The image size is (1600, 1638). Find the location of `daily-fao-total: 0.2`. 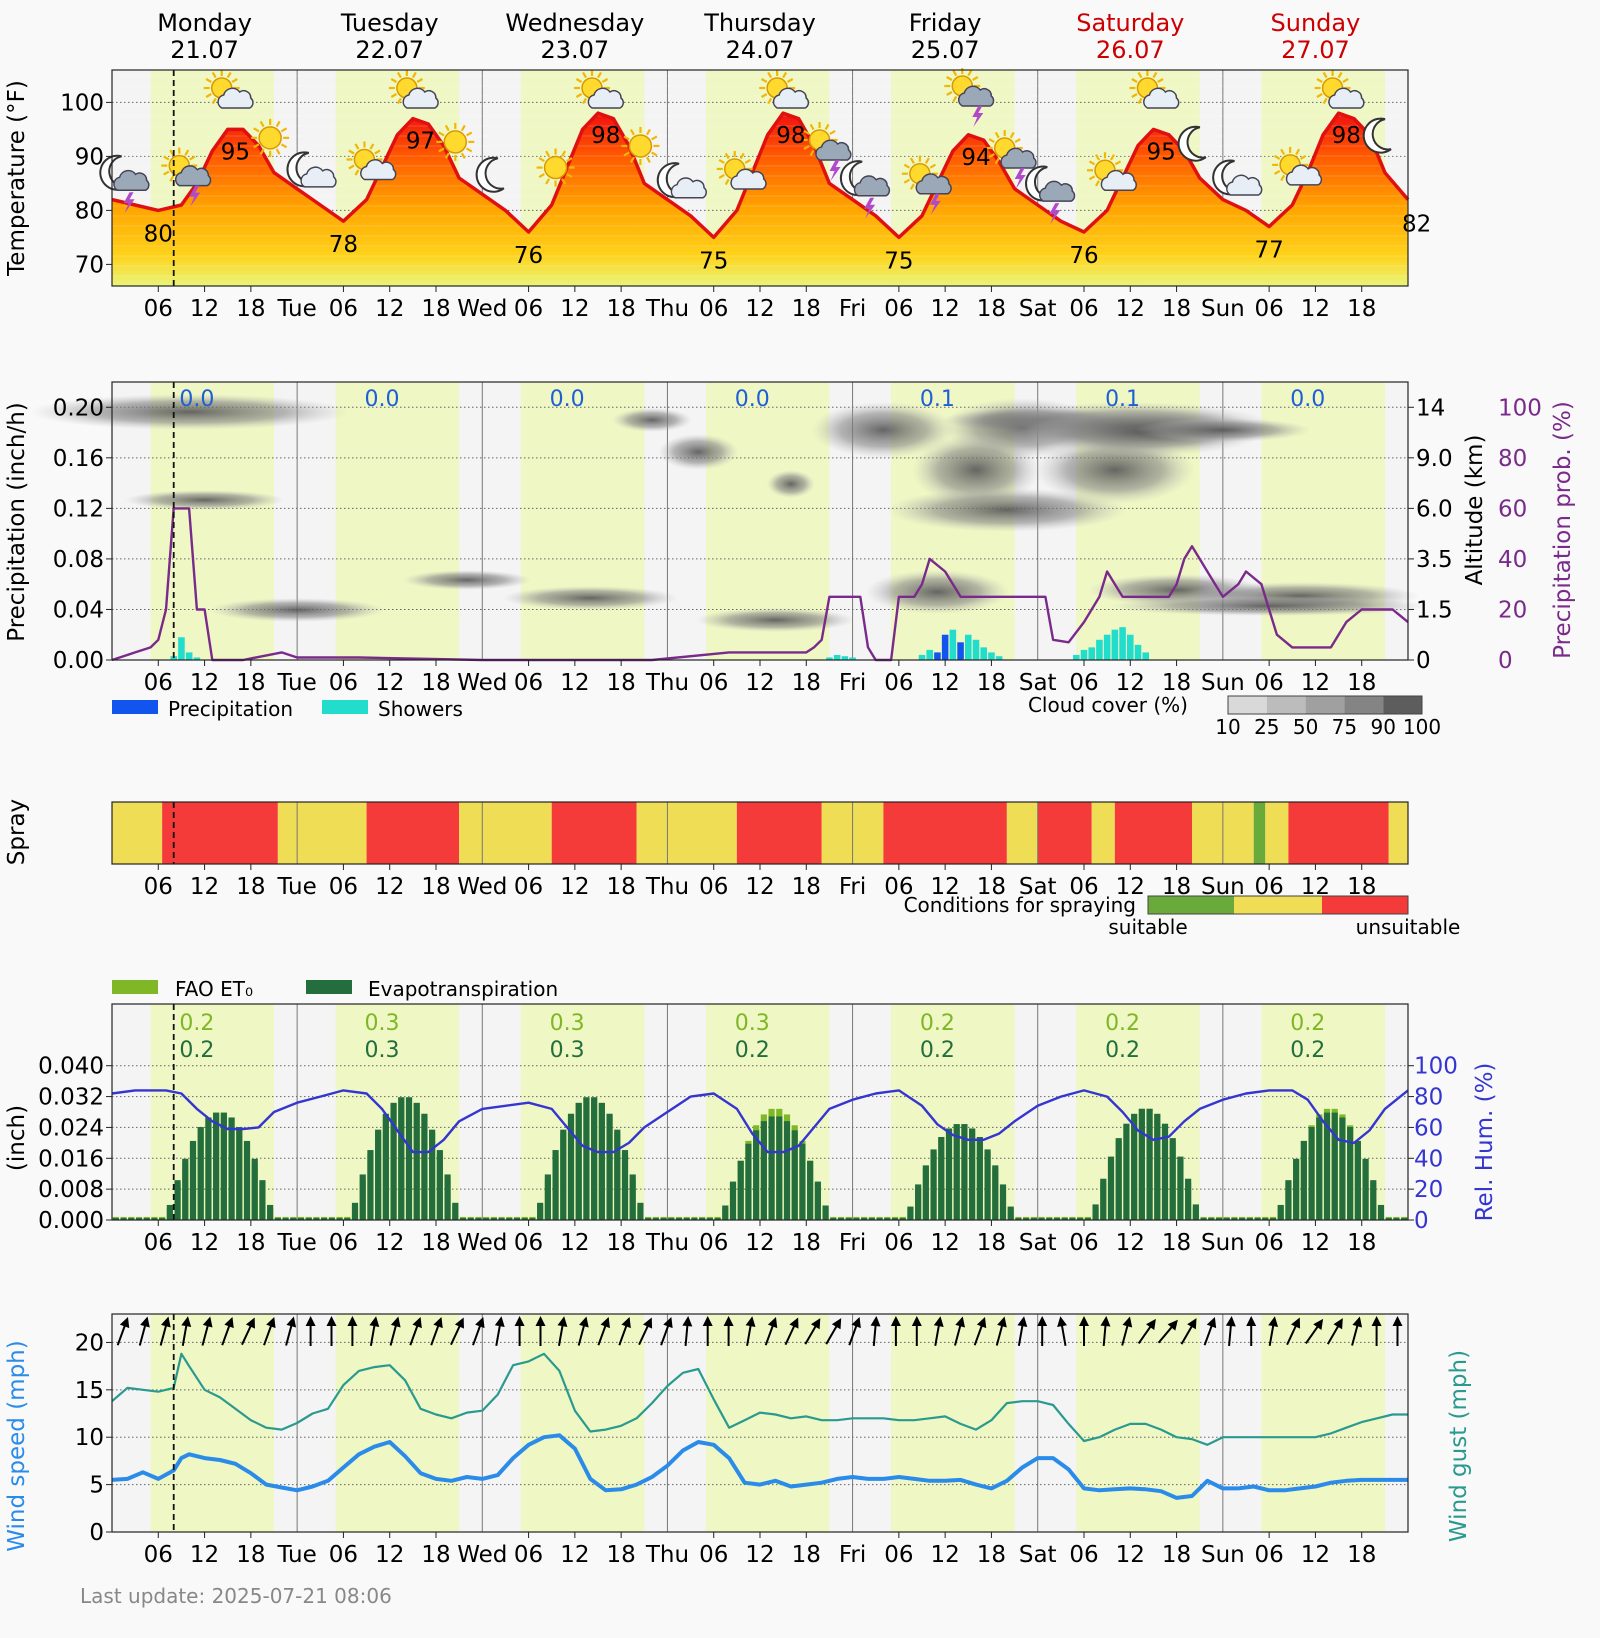

daily-fao-total: 0.2 is located at coordinates (196, 1023).